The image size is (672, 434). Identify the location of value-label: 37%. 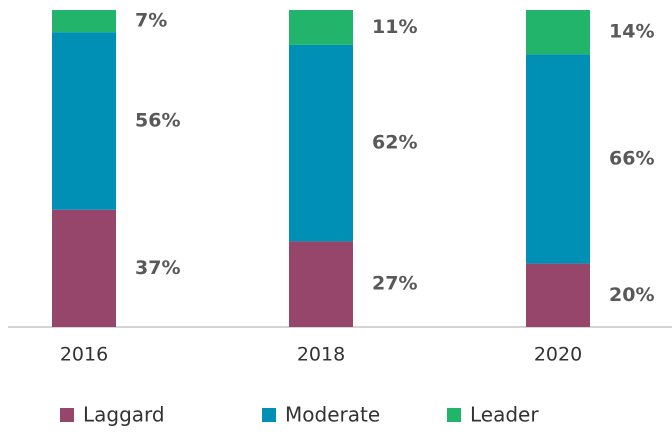
(157, 268).